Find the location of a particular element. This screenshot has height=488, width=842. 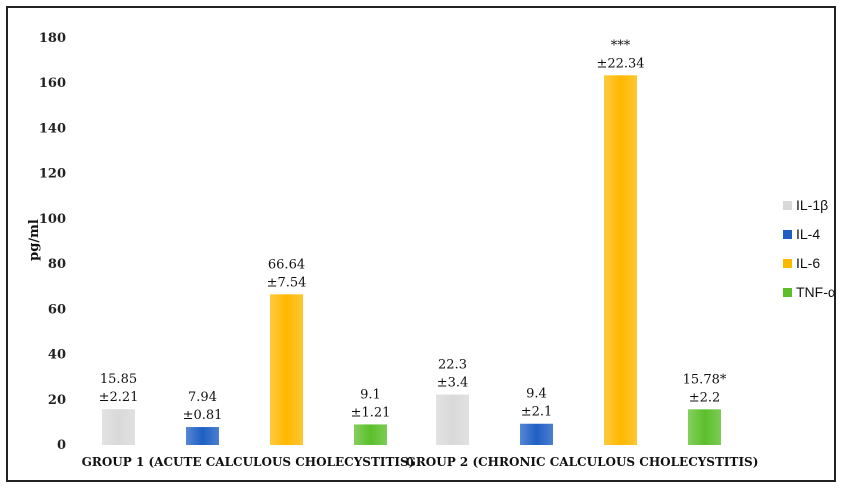

y-tick-label: 100 is located at coordinates (52, 219).